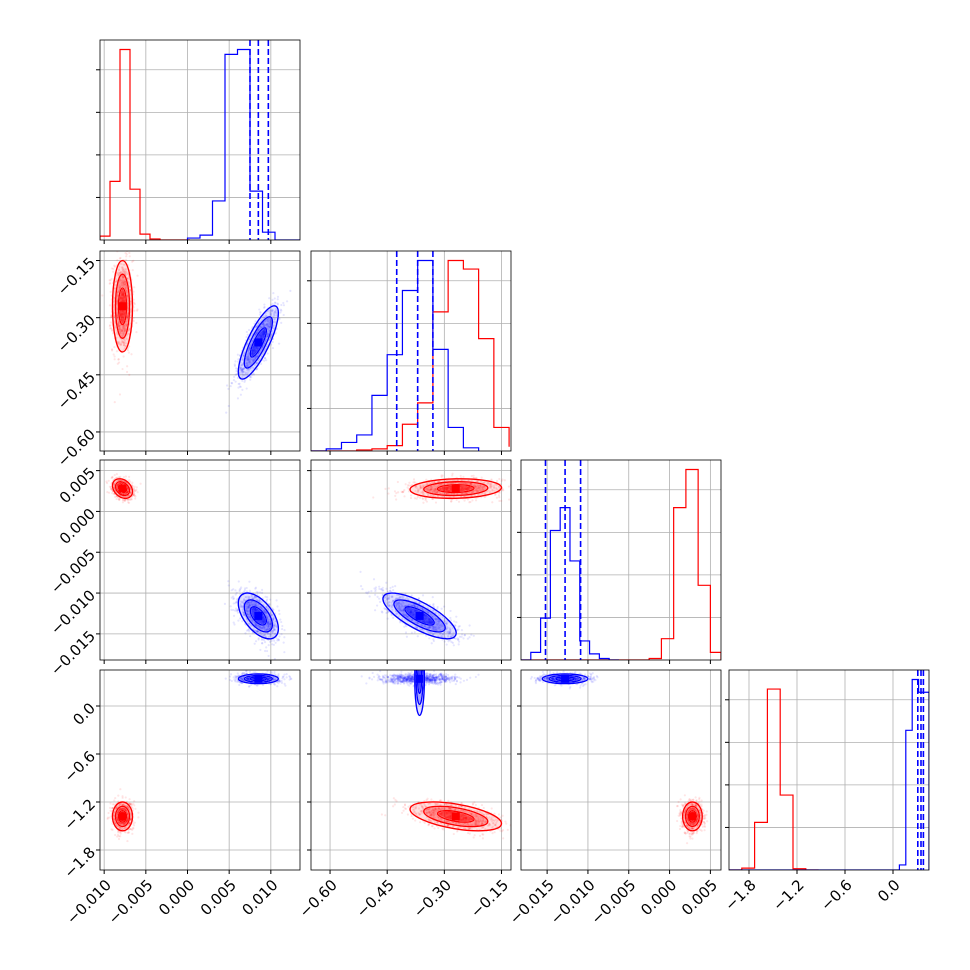 Image resolution: width=970 pixels, height=970 pixels. I want to click on x-tick-label: −0.60, so click(318, 898).